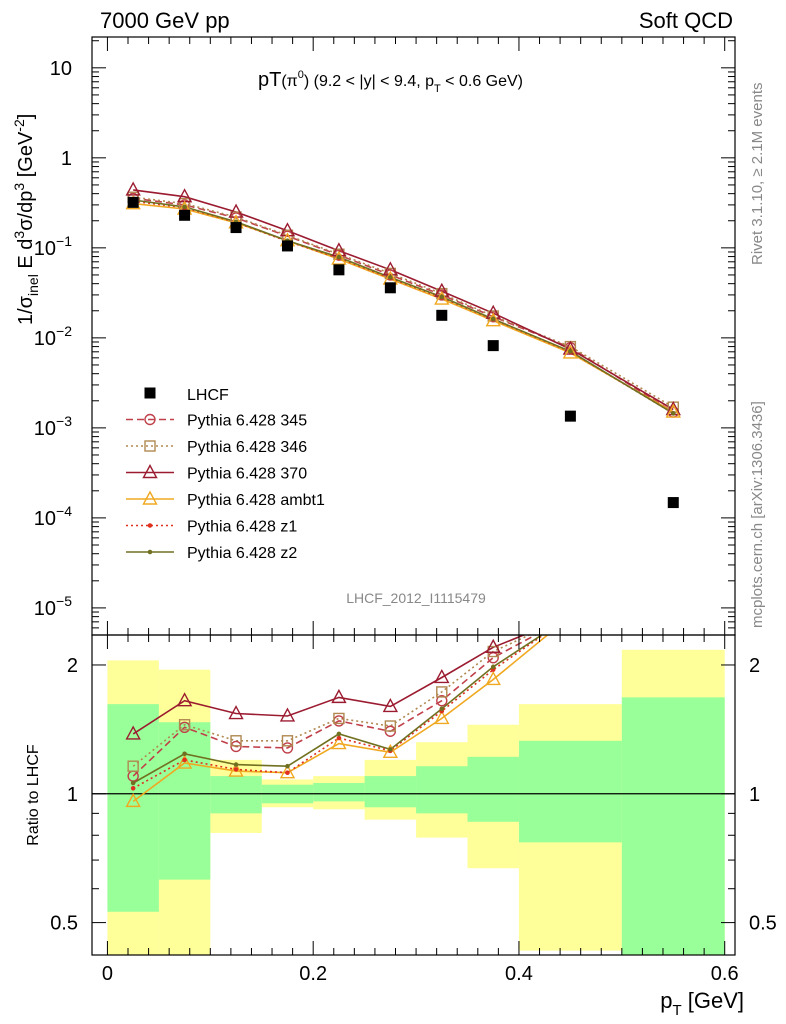  Describe the element at coordinates (289, 81) in the screenshot. I see `title-particle: (π` at that location.